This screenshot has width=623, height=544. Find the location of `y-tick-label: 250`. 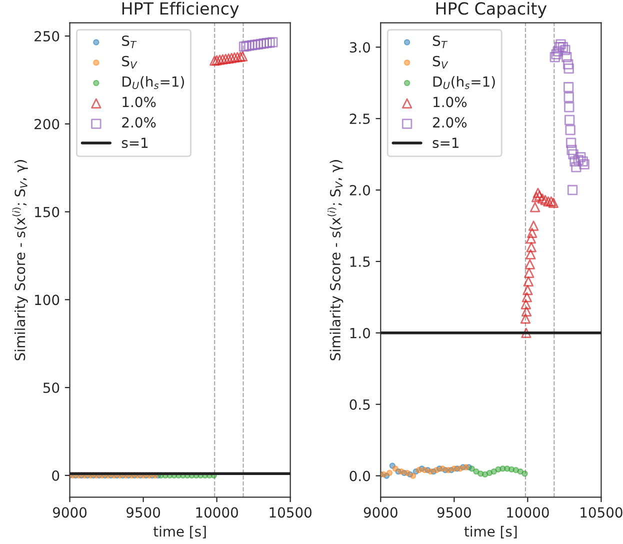

y-tick-label: 250 is located at coordinates (47, 36).